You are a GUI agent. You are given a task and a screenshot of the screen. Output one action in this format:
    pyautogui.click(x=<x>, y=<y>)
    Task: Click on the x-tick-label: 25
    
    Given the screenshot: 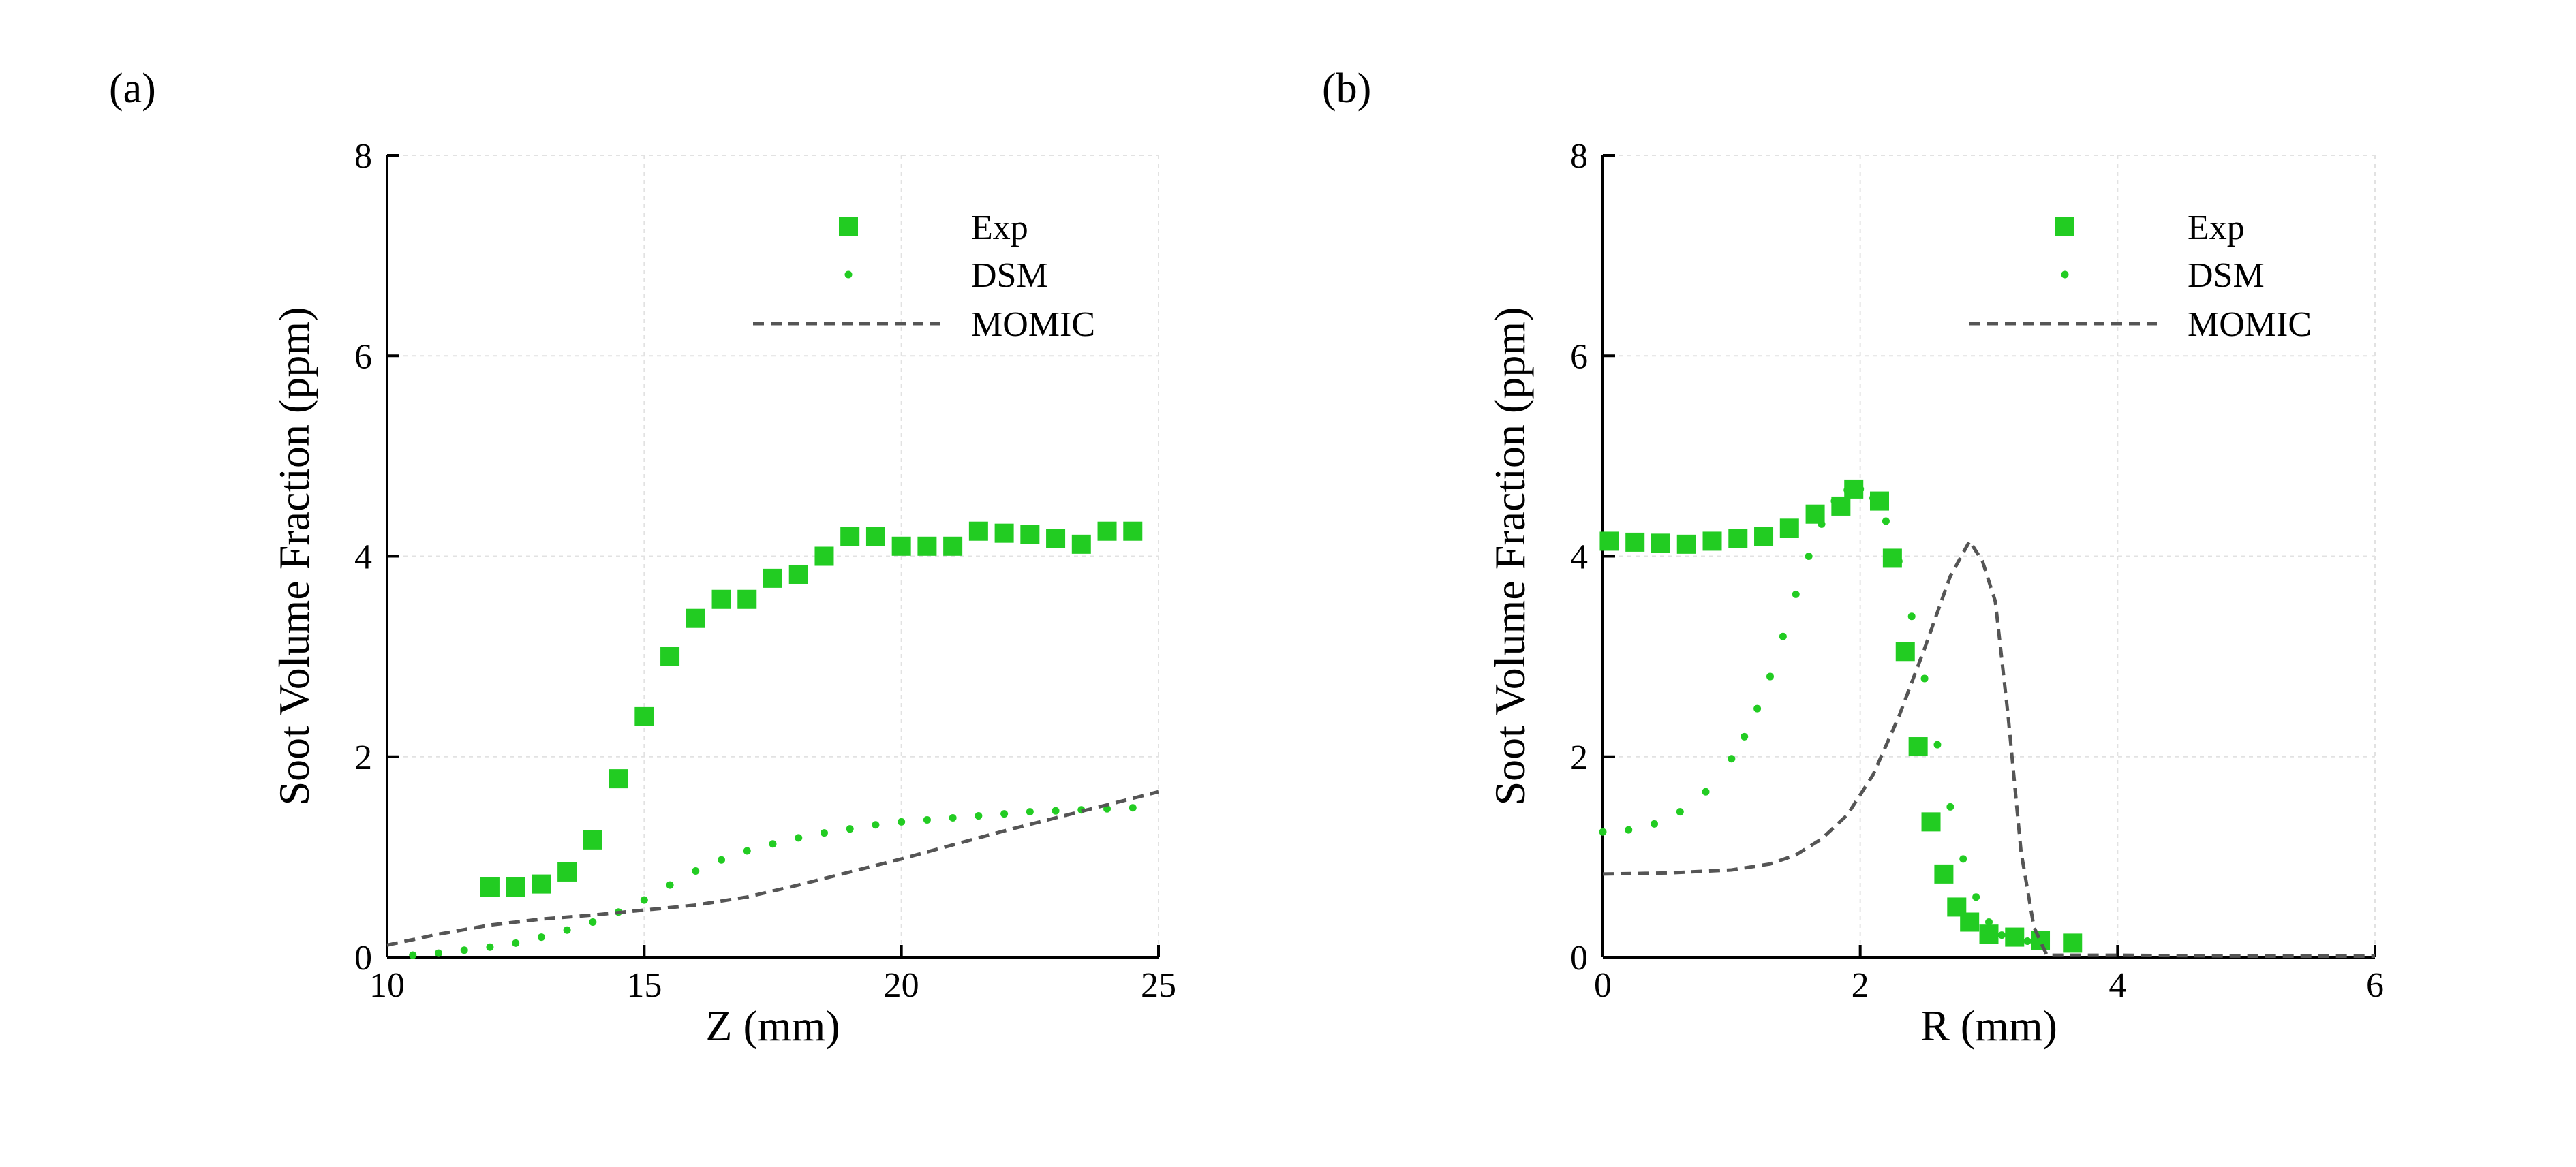 What is the action you would take?
    pyautogui.click(x=1158, y=985)
    